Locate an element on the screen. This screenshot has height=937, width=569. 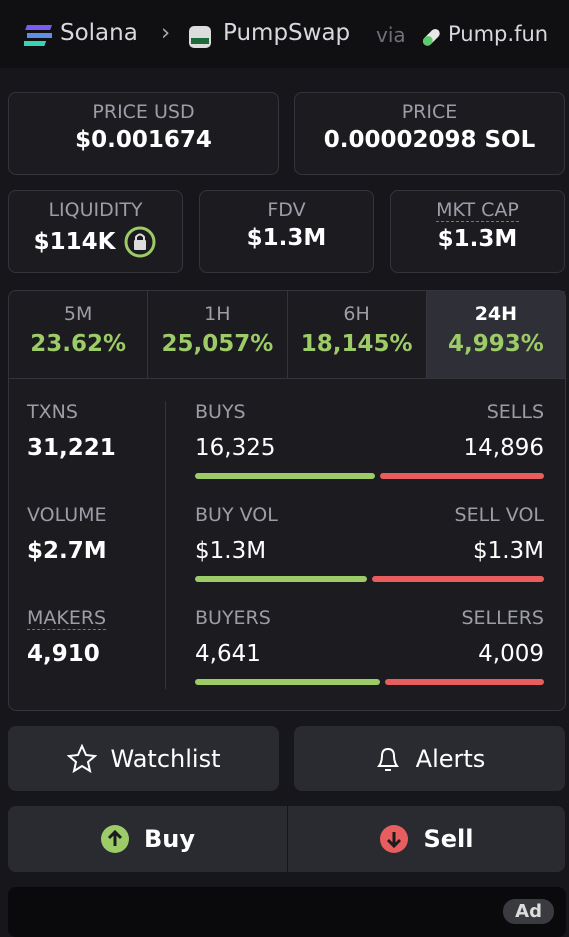
label: Buy is located at coordinates (169, 839).